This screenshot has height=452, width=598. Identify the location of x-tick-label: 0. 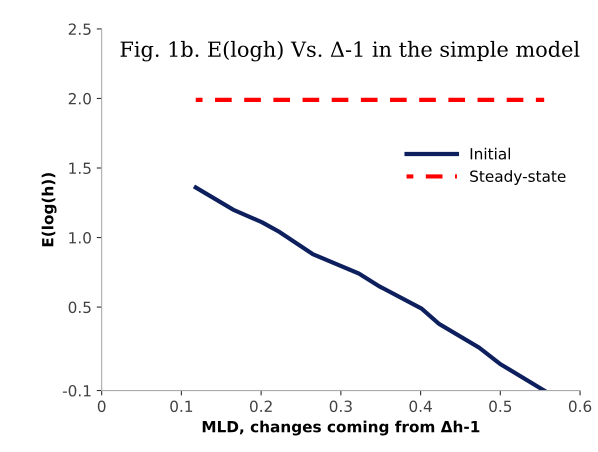
(102, 406).